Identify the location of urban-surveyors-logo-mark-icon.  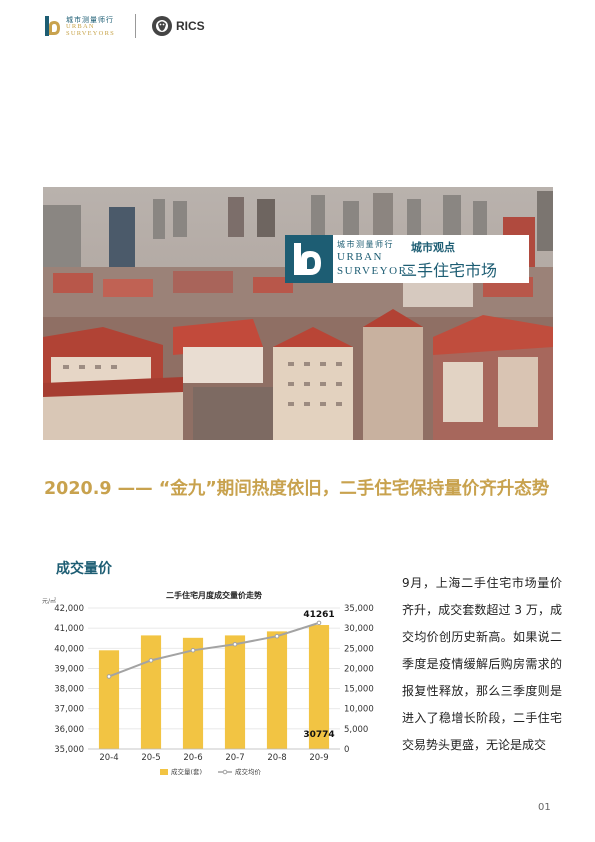
(53, 26).